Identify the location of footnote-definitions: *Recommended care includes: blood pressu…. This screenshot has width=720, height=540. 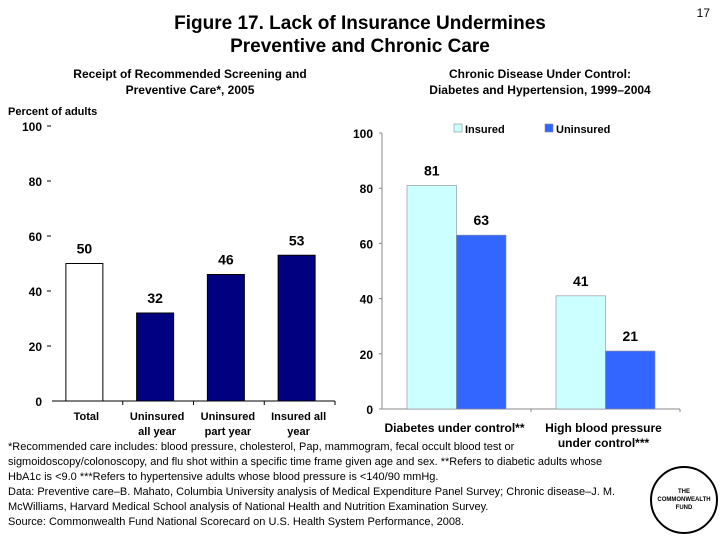
(305, 462).